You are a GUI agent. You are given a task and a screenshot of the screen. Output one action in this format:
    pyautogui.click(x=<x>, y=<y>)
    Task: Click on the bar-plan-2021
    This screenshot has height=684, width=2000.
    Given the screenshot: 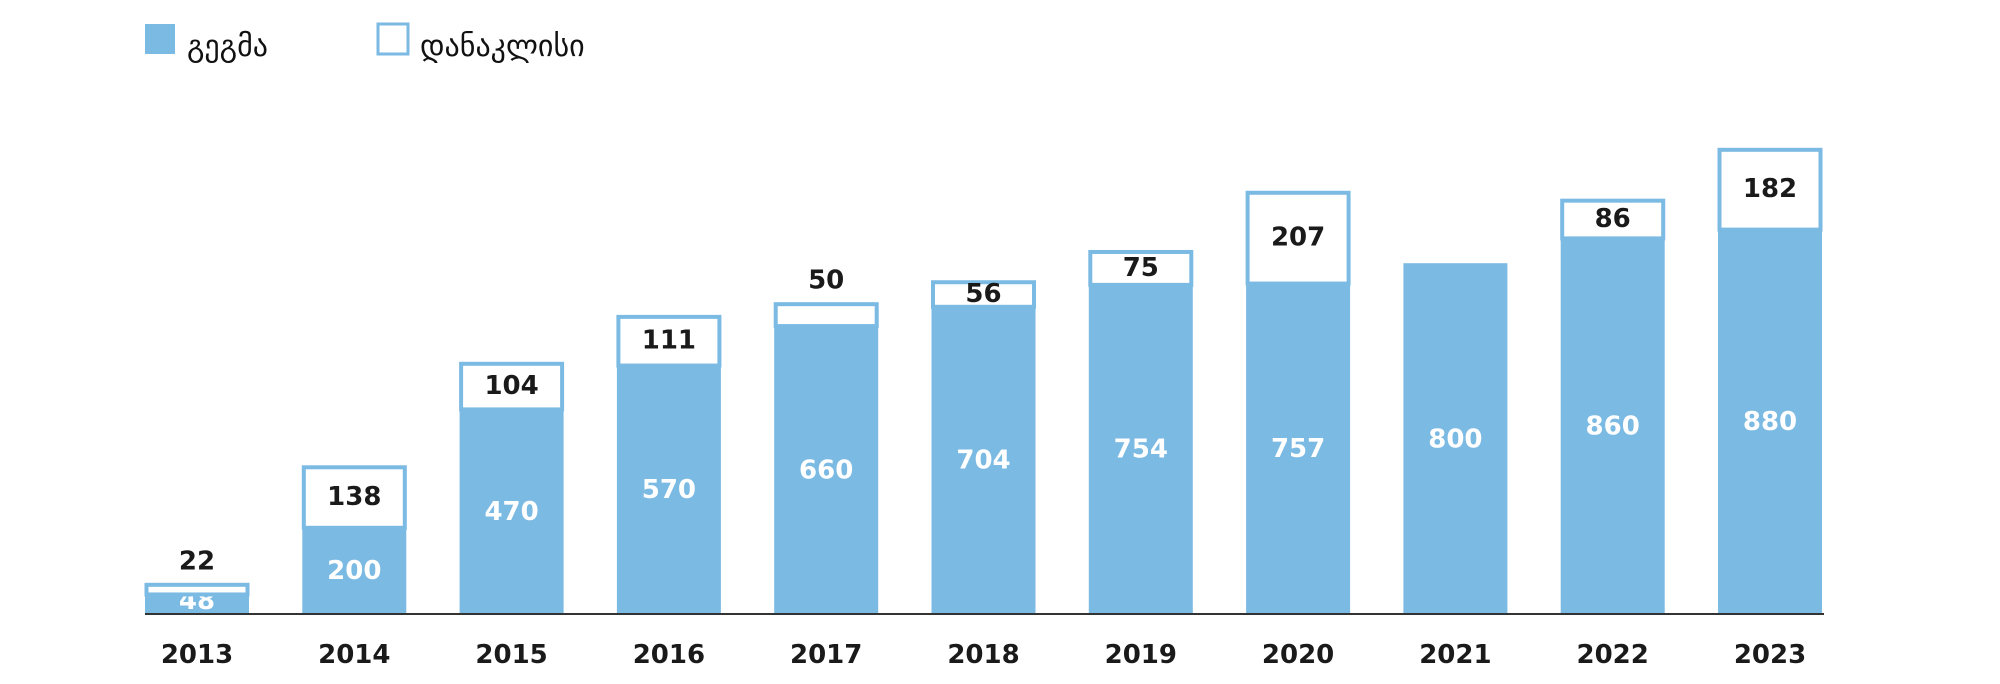 What is the action you would take?
    pyautogui.click(x=1455, y=438)
    